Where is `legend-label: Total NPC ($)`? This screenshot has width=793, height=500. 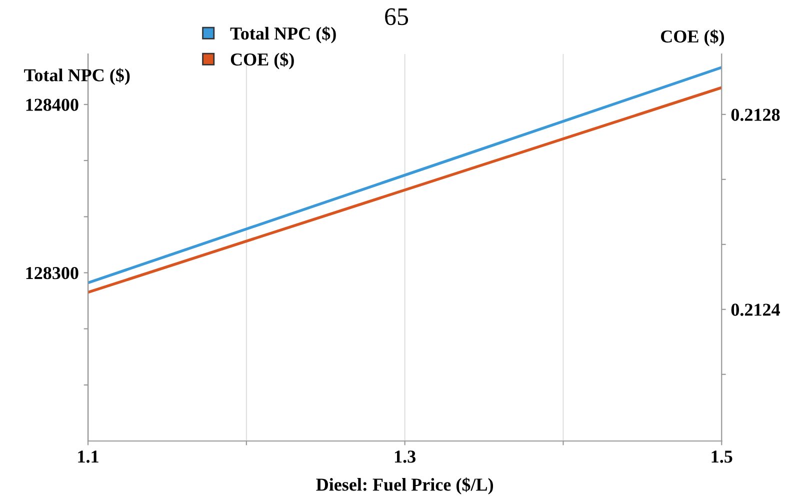
legend-label: Total NPC ($) is located at coordinates (283, 35).